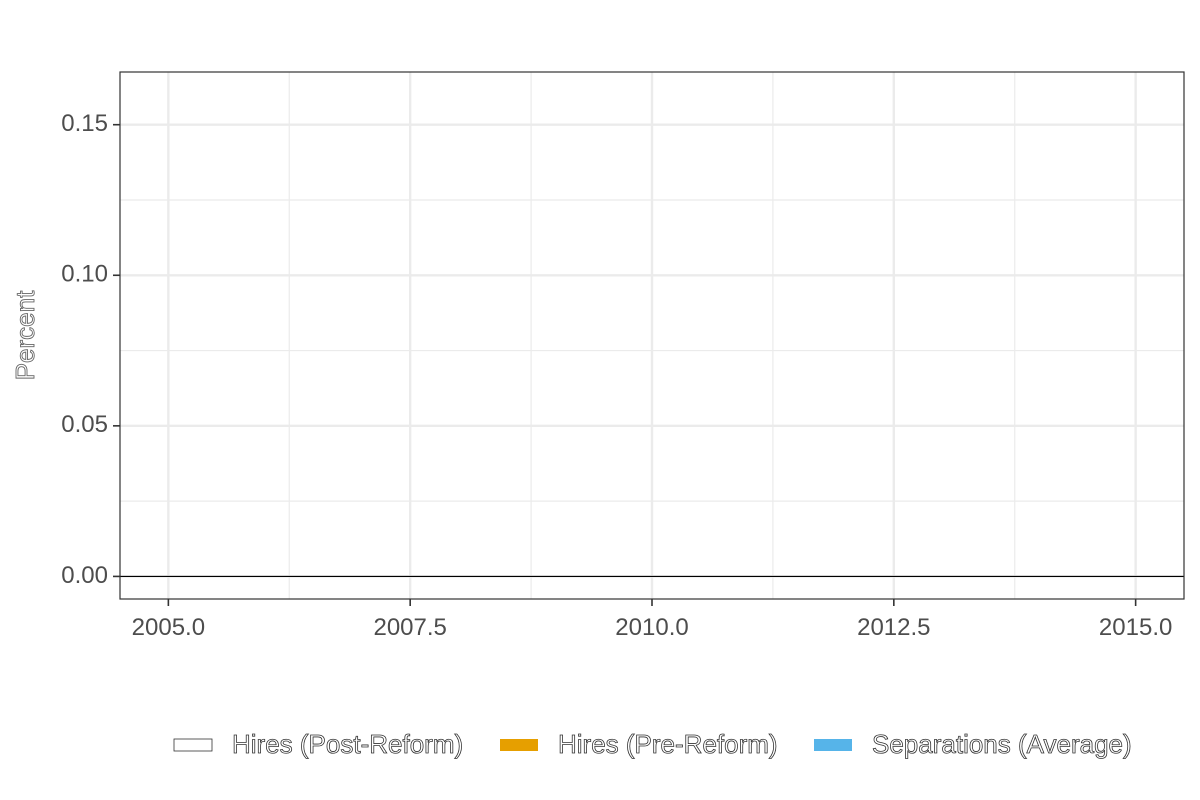  I want to click on x-tick-label: 2012.5, so click(893, 627).